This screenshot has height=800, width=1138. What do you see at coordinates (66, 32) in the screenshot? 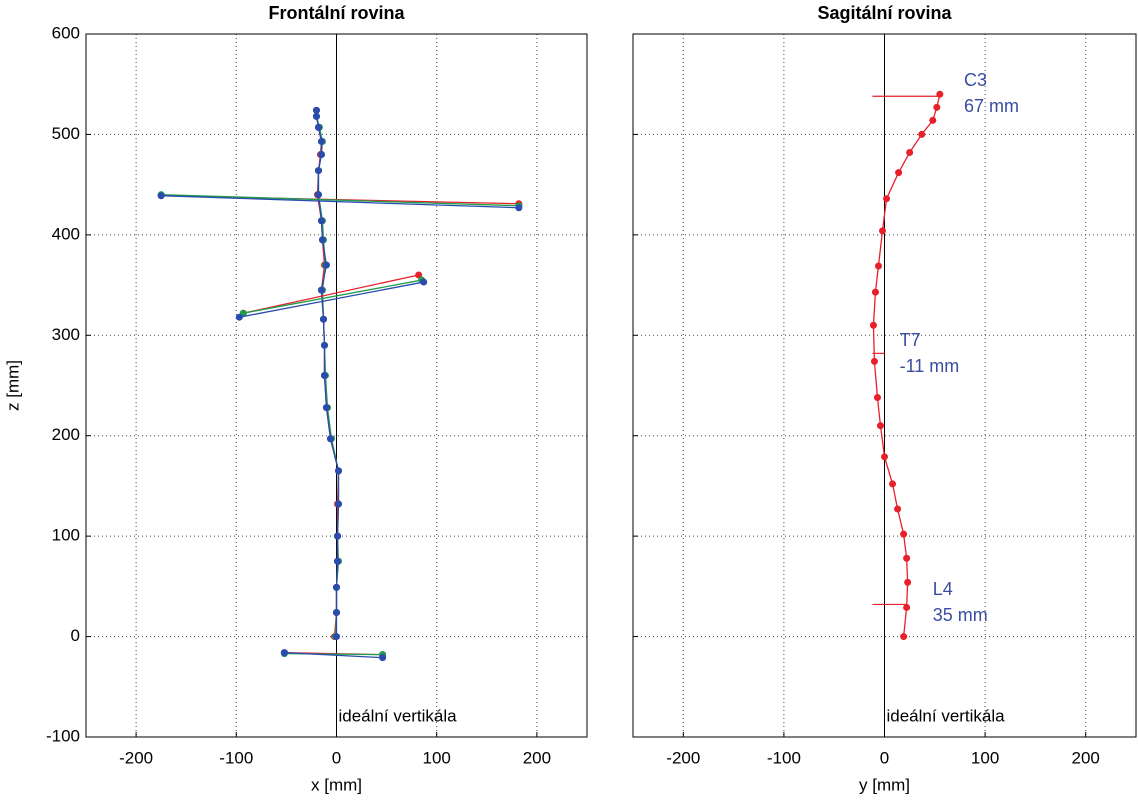
I see `y-tick-label: 600` at bounding box center [66, 32].